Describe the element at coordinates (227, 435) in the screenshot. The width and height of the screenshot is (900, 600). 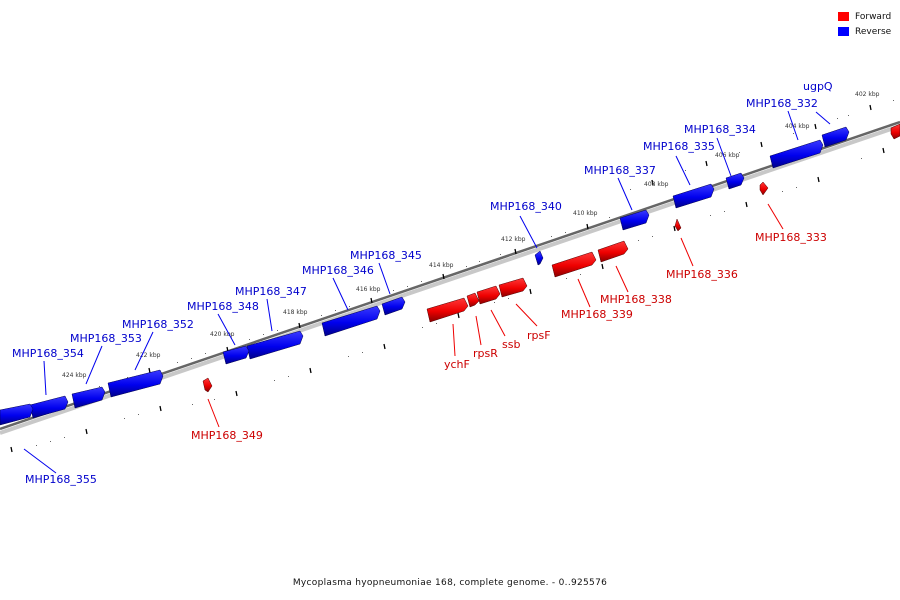
I see `gene-label-MHP168_349: MHP168_349` at that location.